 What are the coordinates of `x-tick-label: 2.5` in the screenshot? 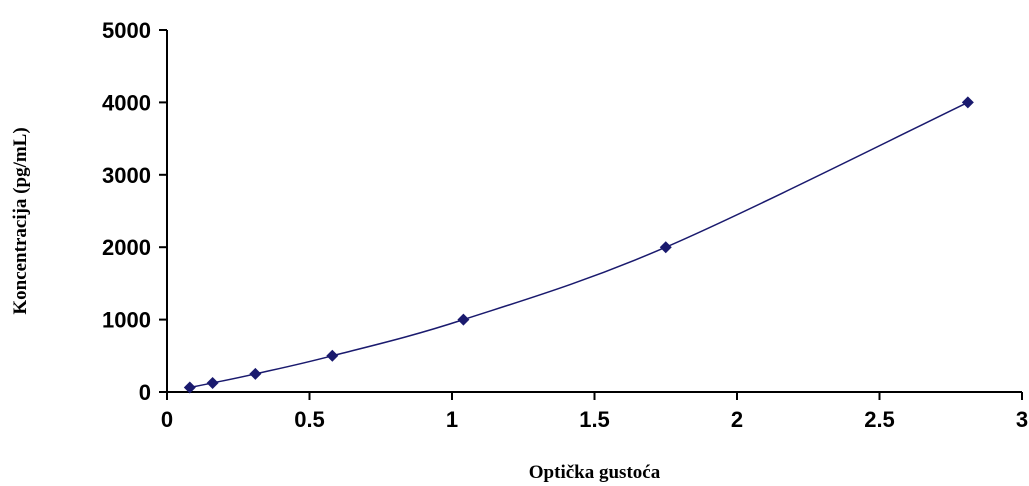 It's located at (879, 419).